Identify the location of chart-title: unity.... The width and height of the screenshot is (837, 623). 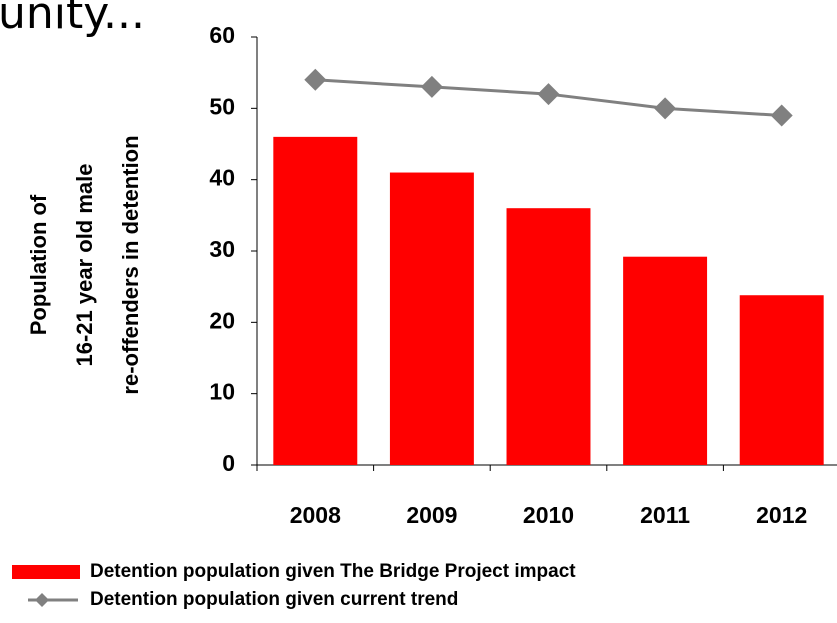
(72, 19).